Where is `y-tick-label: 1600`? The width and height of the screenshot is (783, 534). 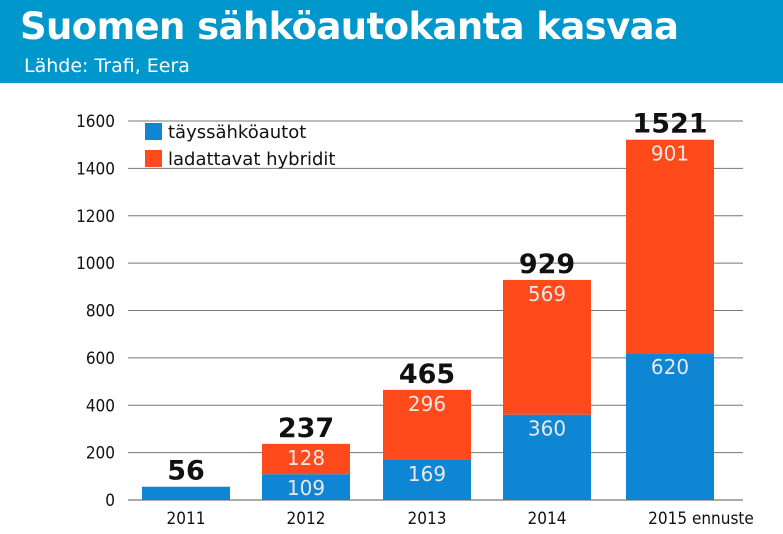
y-tick-label: 1600 is located at coordinates (95, 122).